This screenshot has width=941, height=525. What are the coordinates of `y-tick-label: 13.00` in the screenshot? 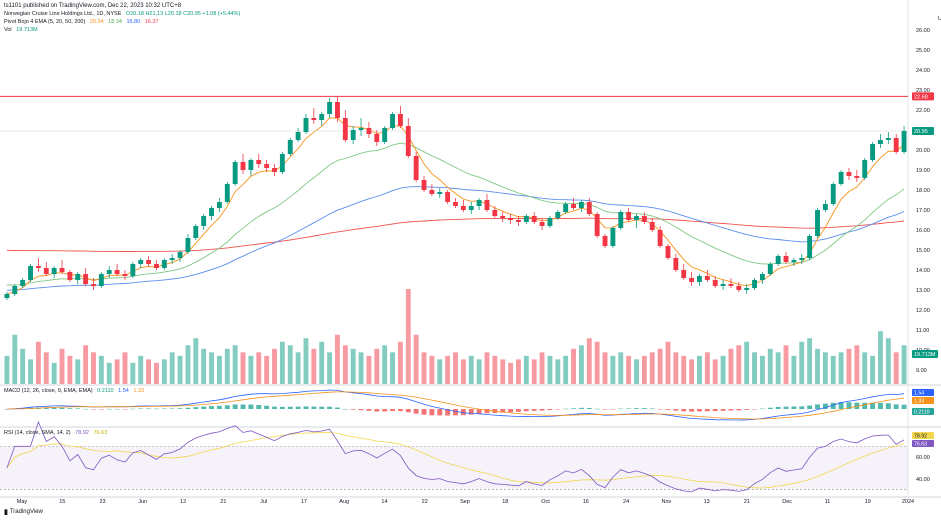 It's located at (923, 291).